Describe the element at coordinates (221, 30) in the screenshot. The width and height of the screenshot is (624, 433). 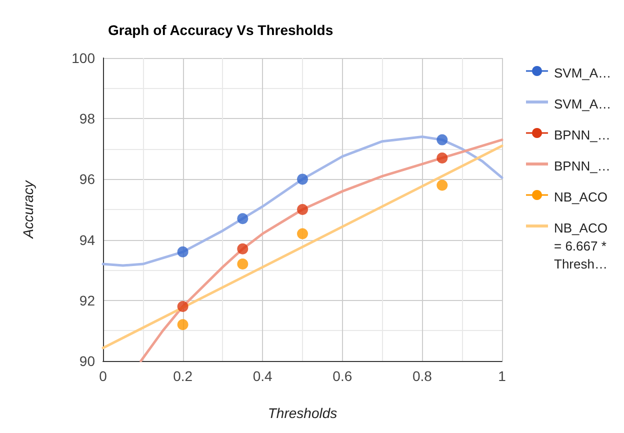
I see `chart-title: Graph of Accuracy Vs Thresholds` at that location.